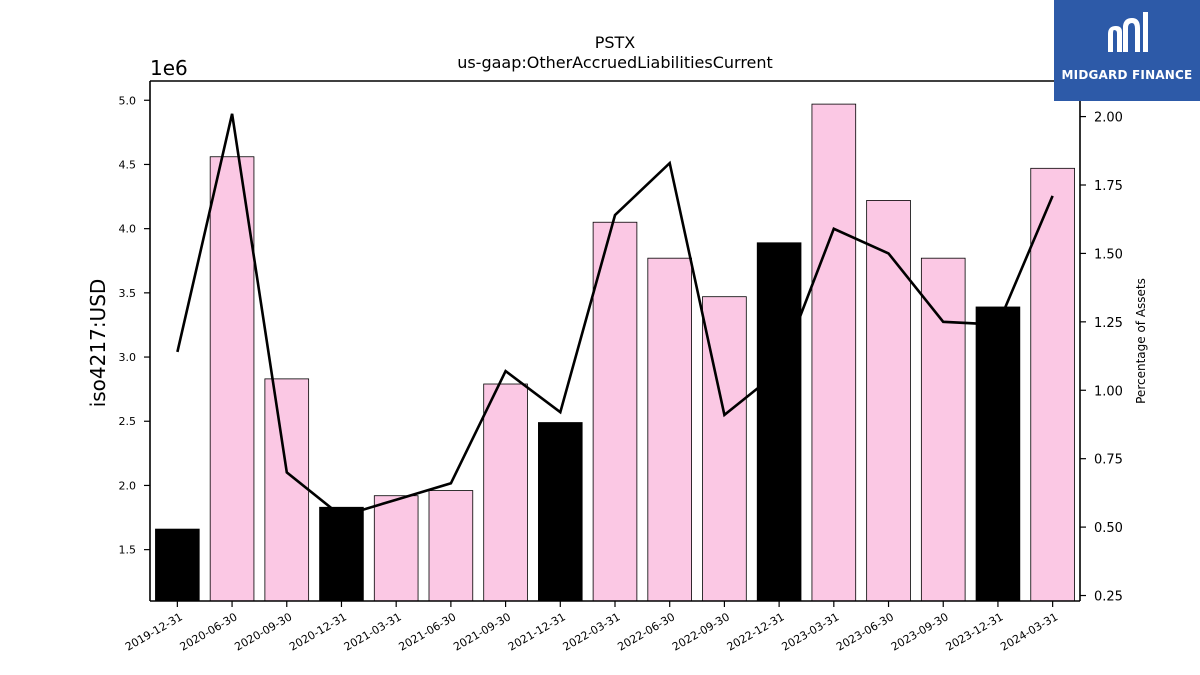 This screenshot has height=675, width=1200. Describe the element at coordinates (128, 293) in the screenshot. I see `y-tick-label: 3.5` at that location.